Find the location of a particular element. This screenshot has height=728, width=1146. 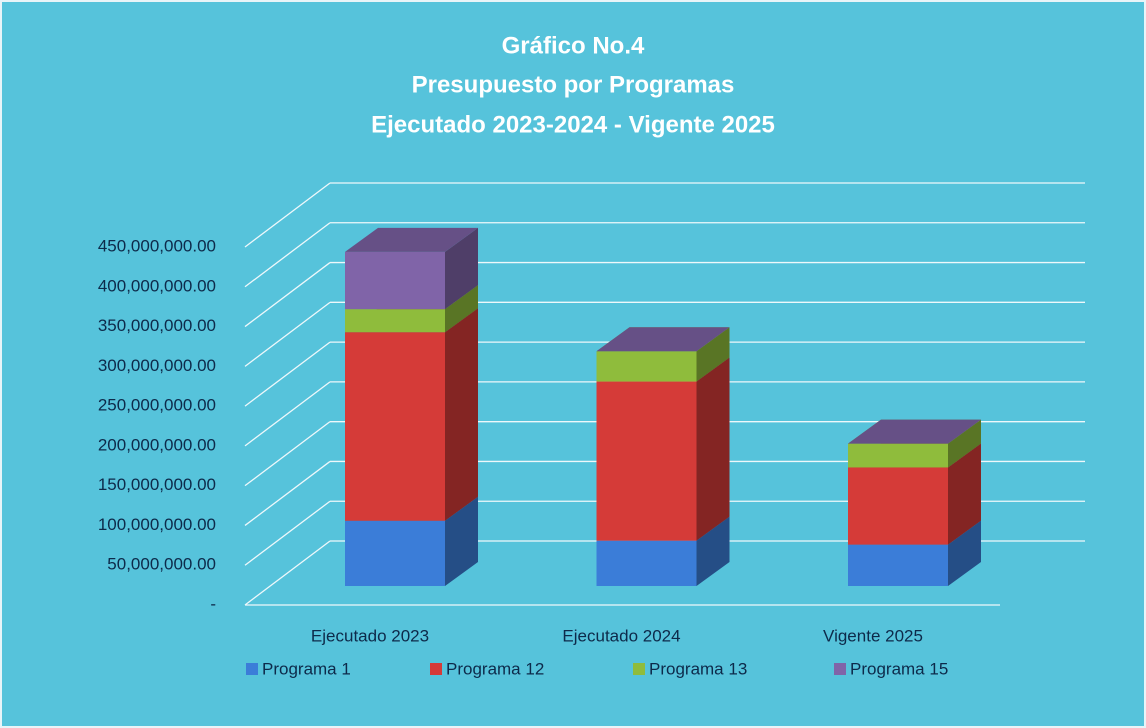

y-tick-label: 450,000,000.00 is located at coordinates (157, 245).